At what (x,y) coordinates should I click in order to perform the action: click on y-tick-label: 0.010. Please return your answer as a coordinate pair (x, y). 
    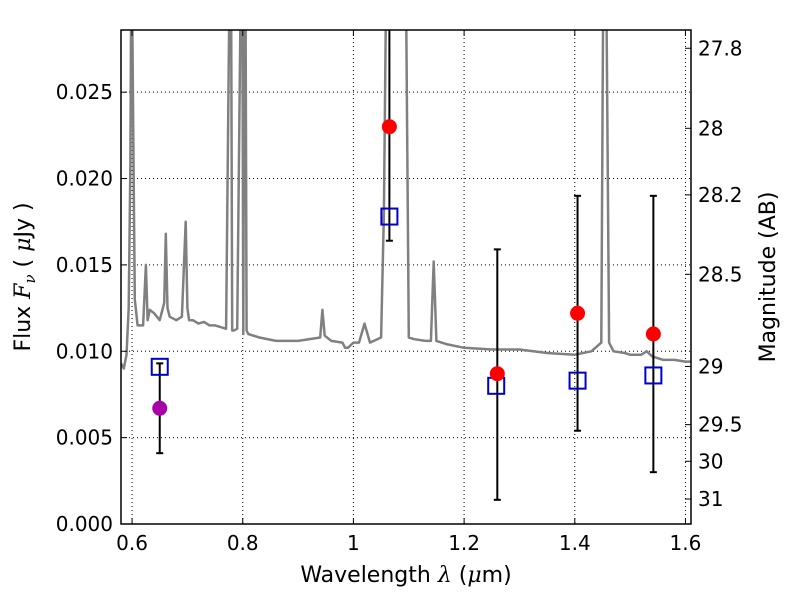
    Looking at the image, I should click on (84, 351).